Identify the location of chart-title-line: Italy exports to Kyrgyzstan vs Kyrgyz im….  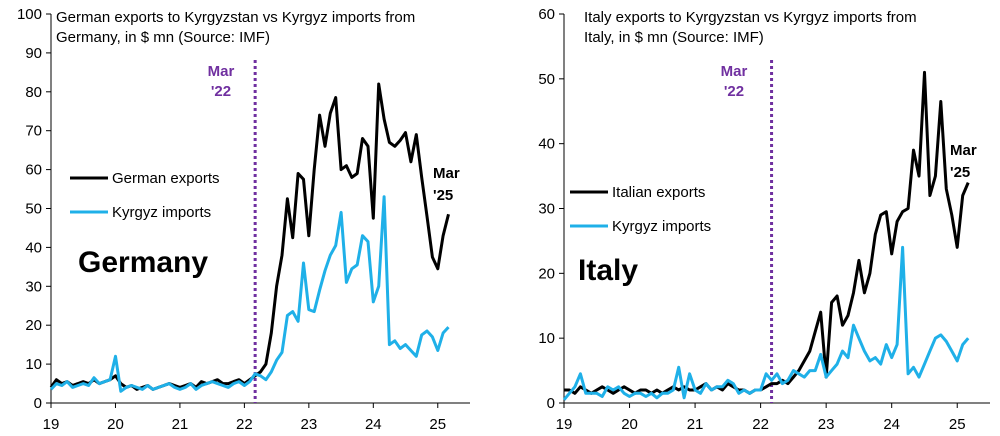
(750, 17).